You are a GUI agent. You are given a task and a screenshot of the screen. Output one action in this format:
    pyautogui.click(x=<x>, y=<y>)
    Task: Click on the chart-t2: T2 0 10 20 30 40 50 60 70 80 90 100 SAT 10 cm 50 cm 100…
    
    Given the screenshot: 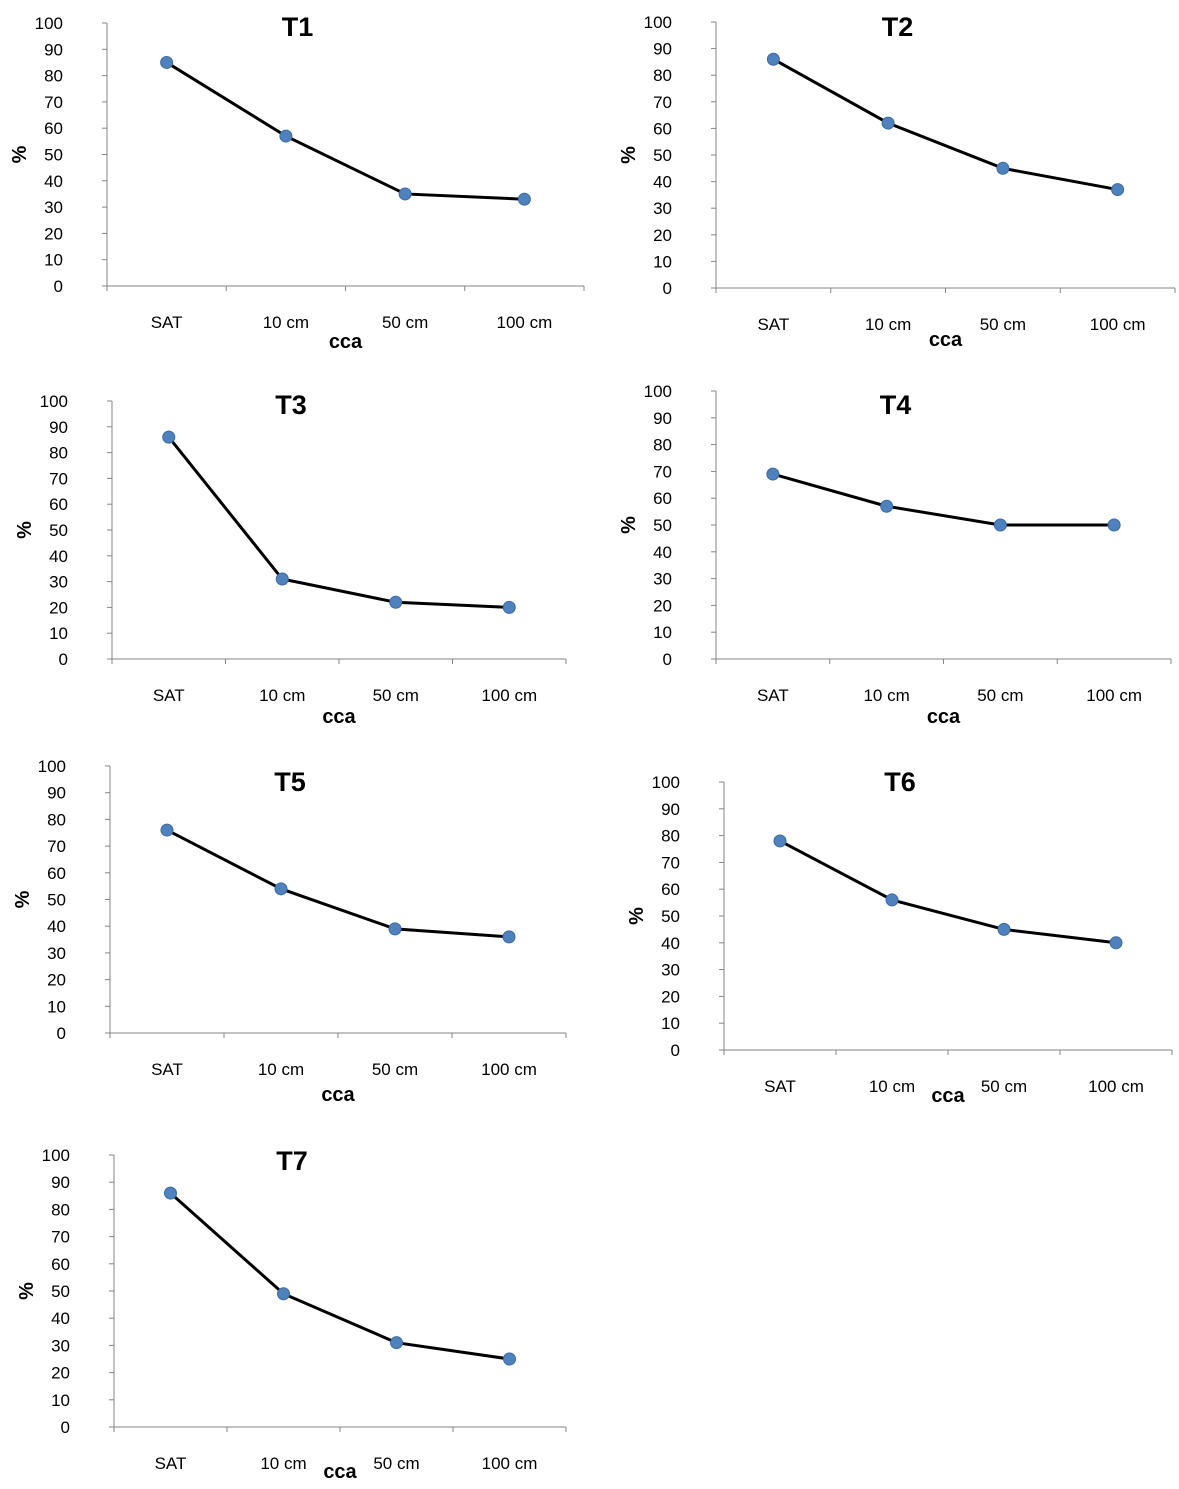 What is the action you would take?
    pyautogui.click(x=897, y=181)
    